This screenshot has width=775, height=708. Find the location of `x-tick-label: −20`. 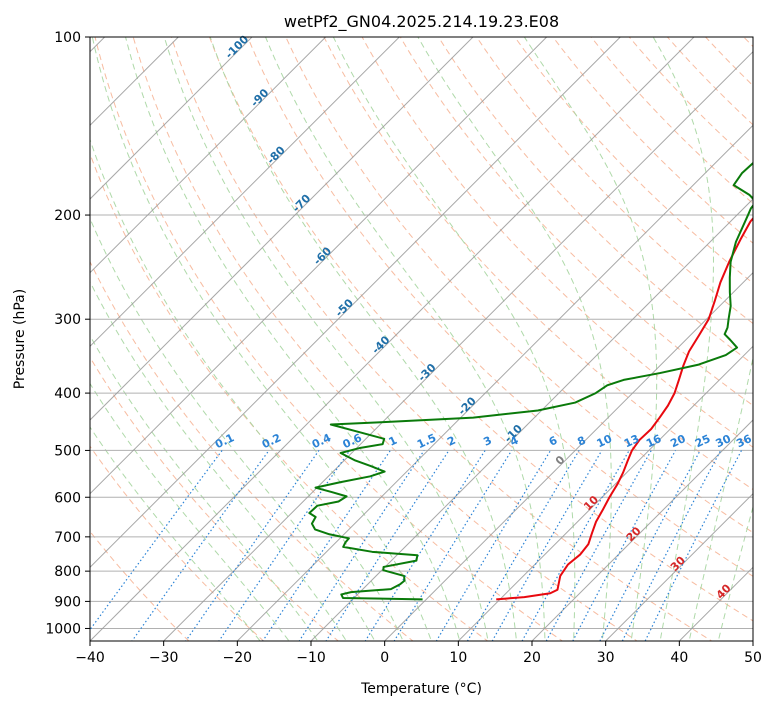

x-tick-label: −20 is located at coordinates (238, 658).